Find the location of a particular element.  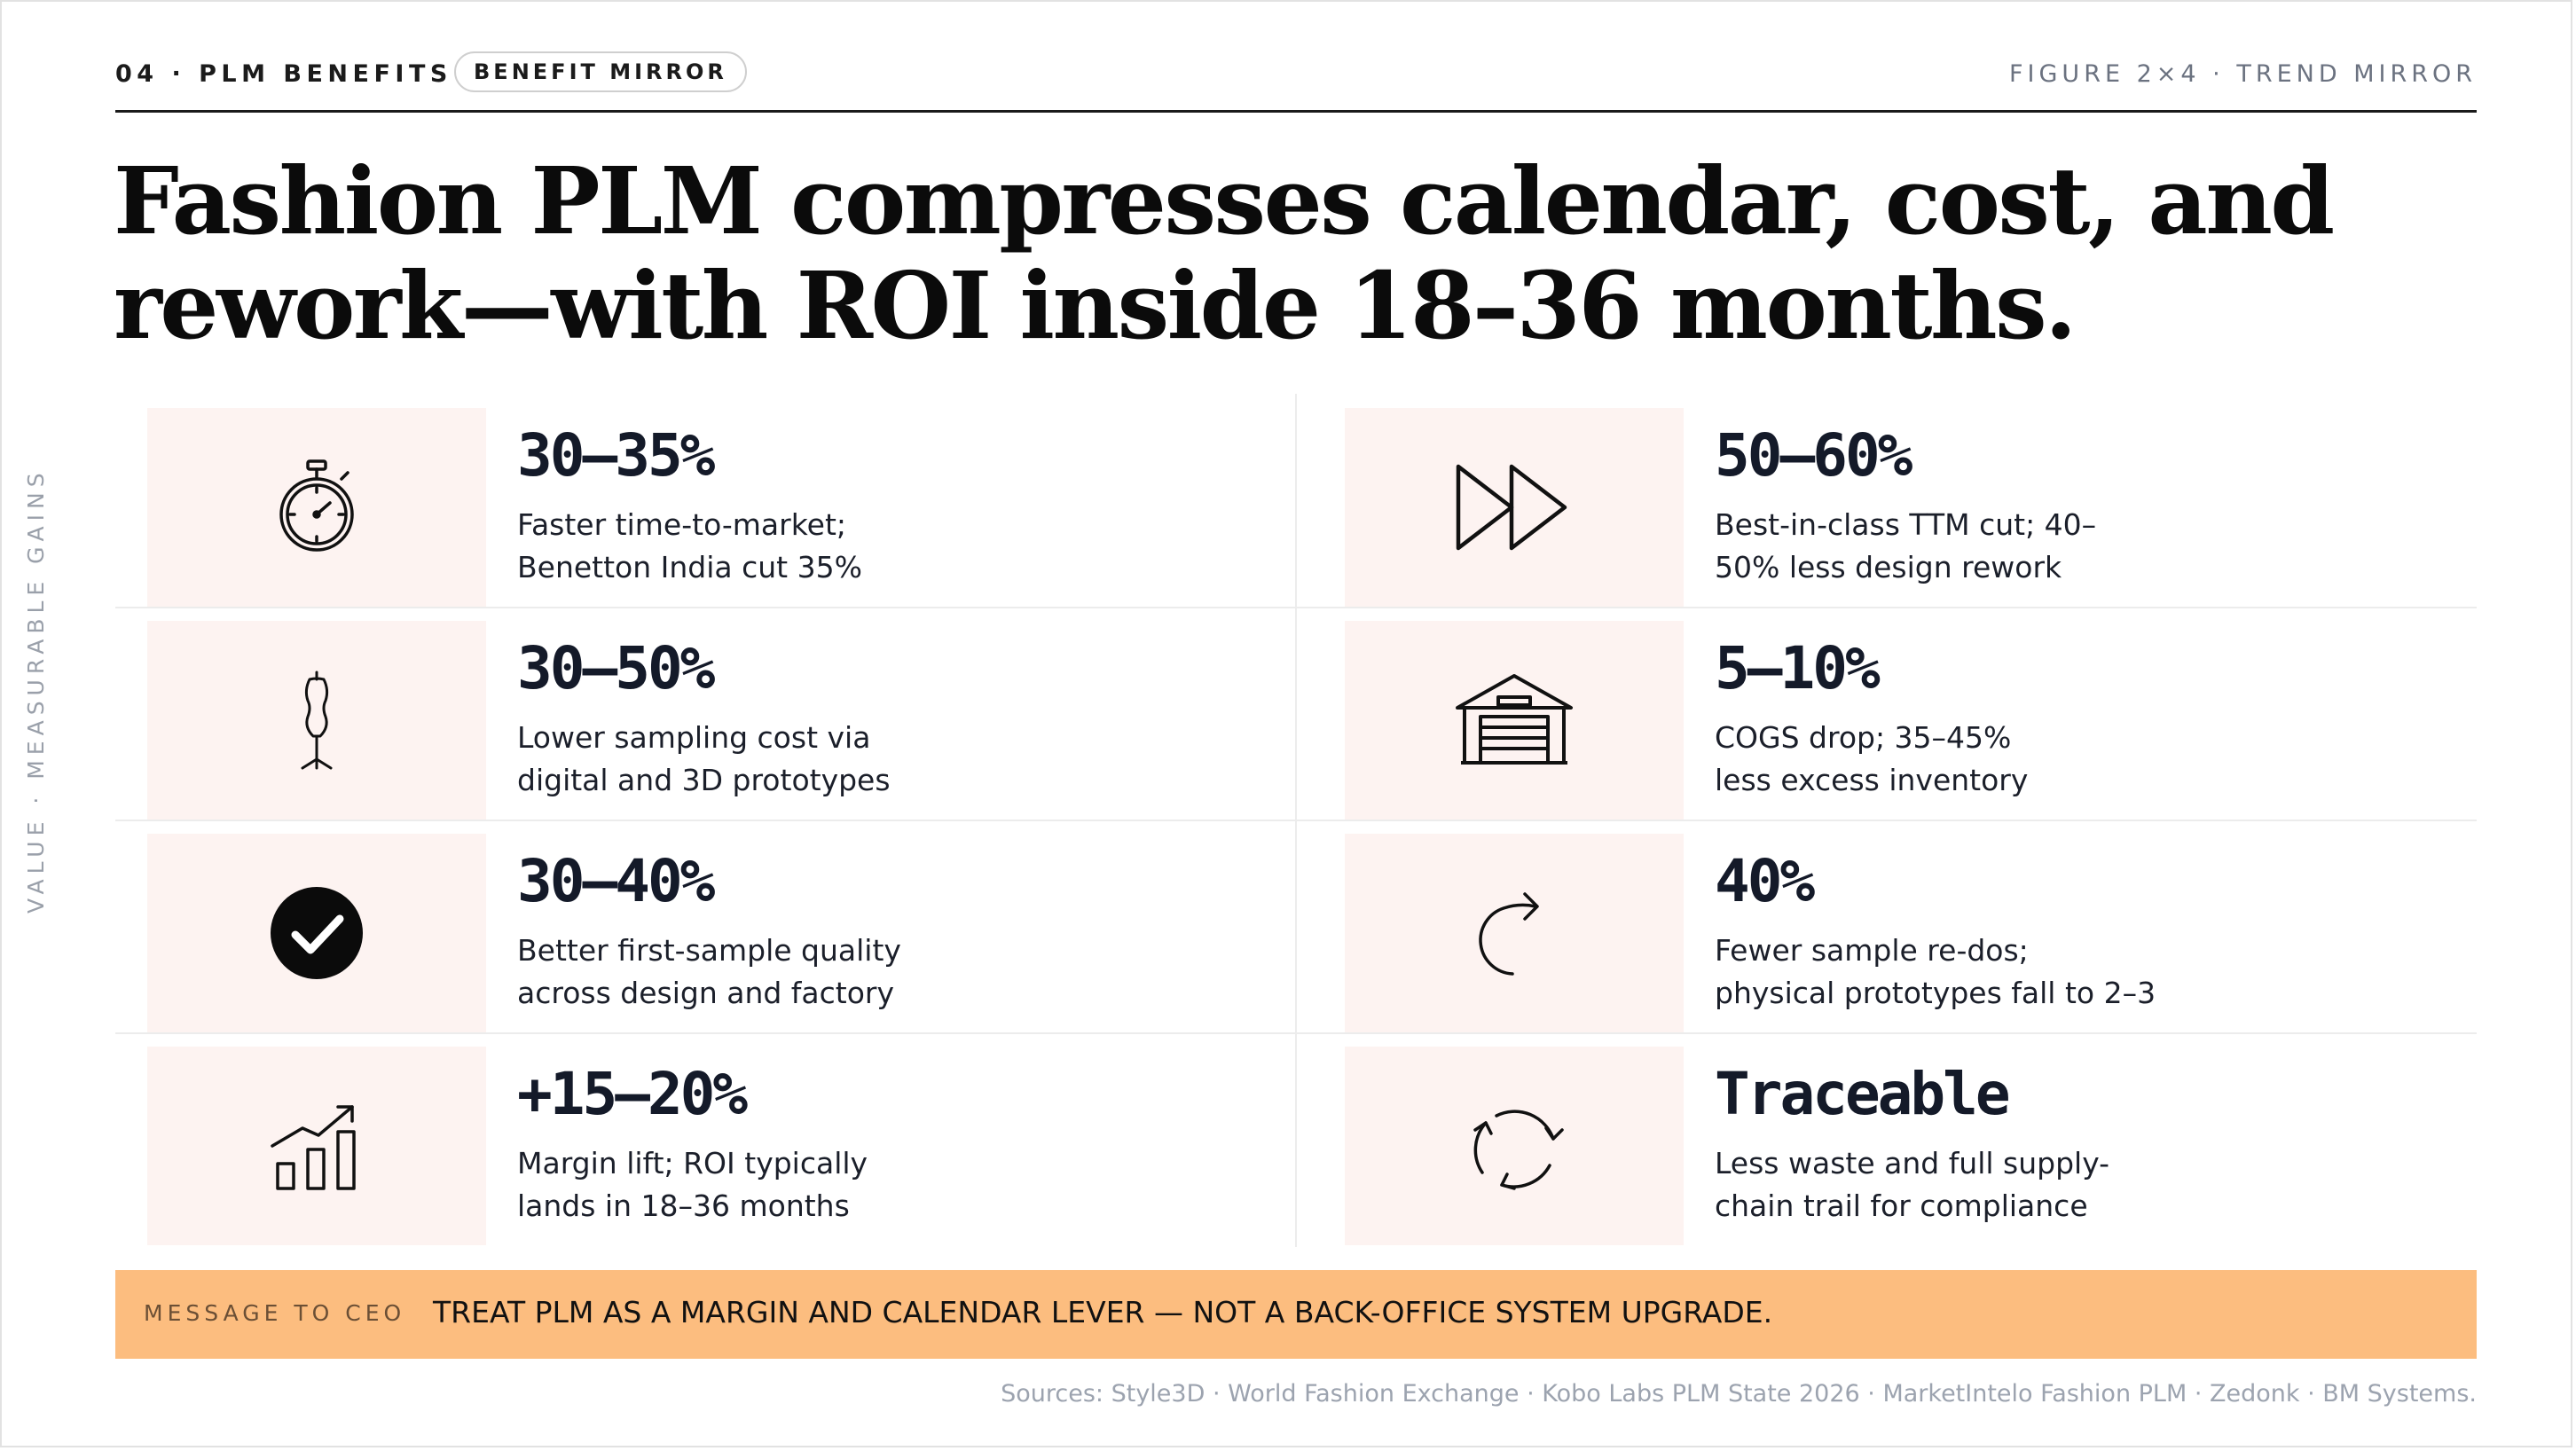

stat-description: 50% less design rework is located at coordinates (1888, 567).